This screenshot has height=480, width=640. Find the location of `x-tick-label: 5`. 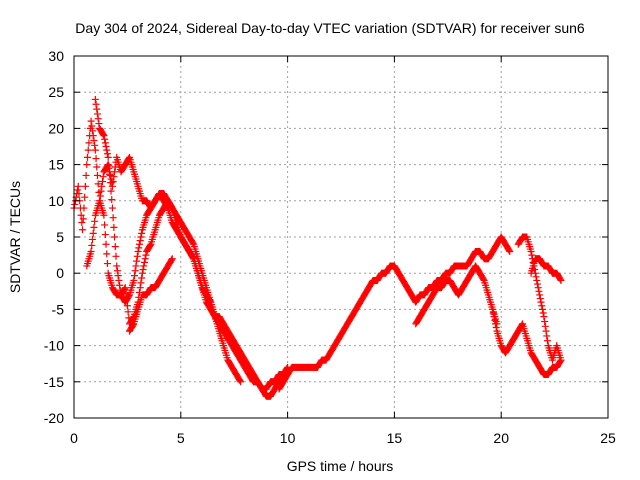

x-tick-label: 5 is located at coordinates (181, 438).